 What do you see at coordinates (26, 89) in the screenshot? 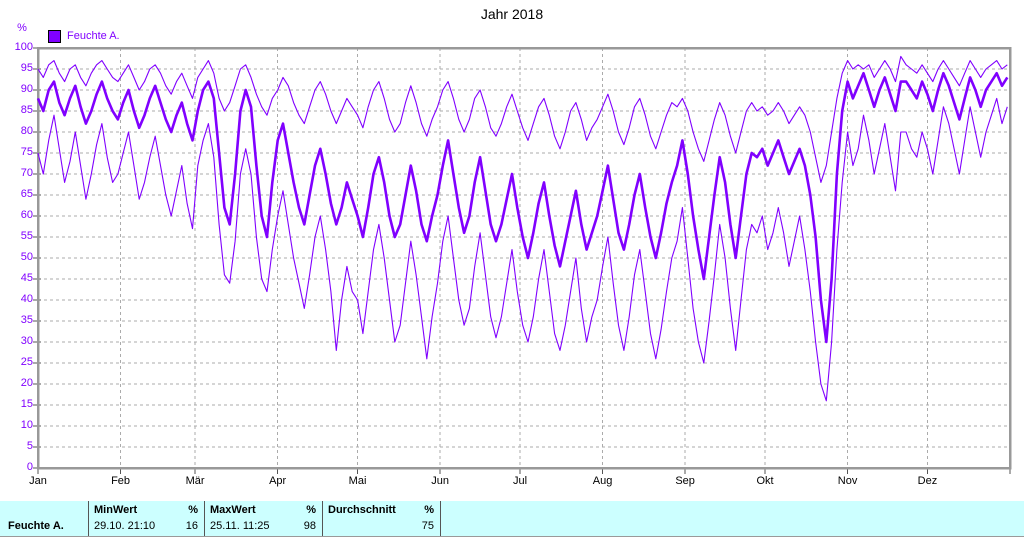
I see `y-tick-label: 90` at bounding box center [26, 89].